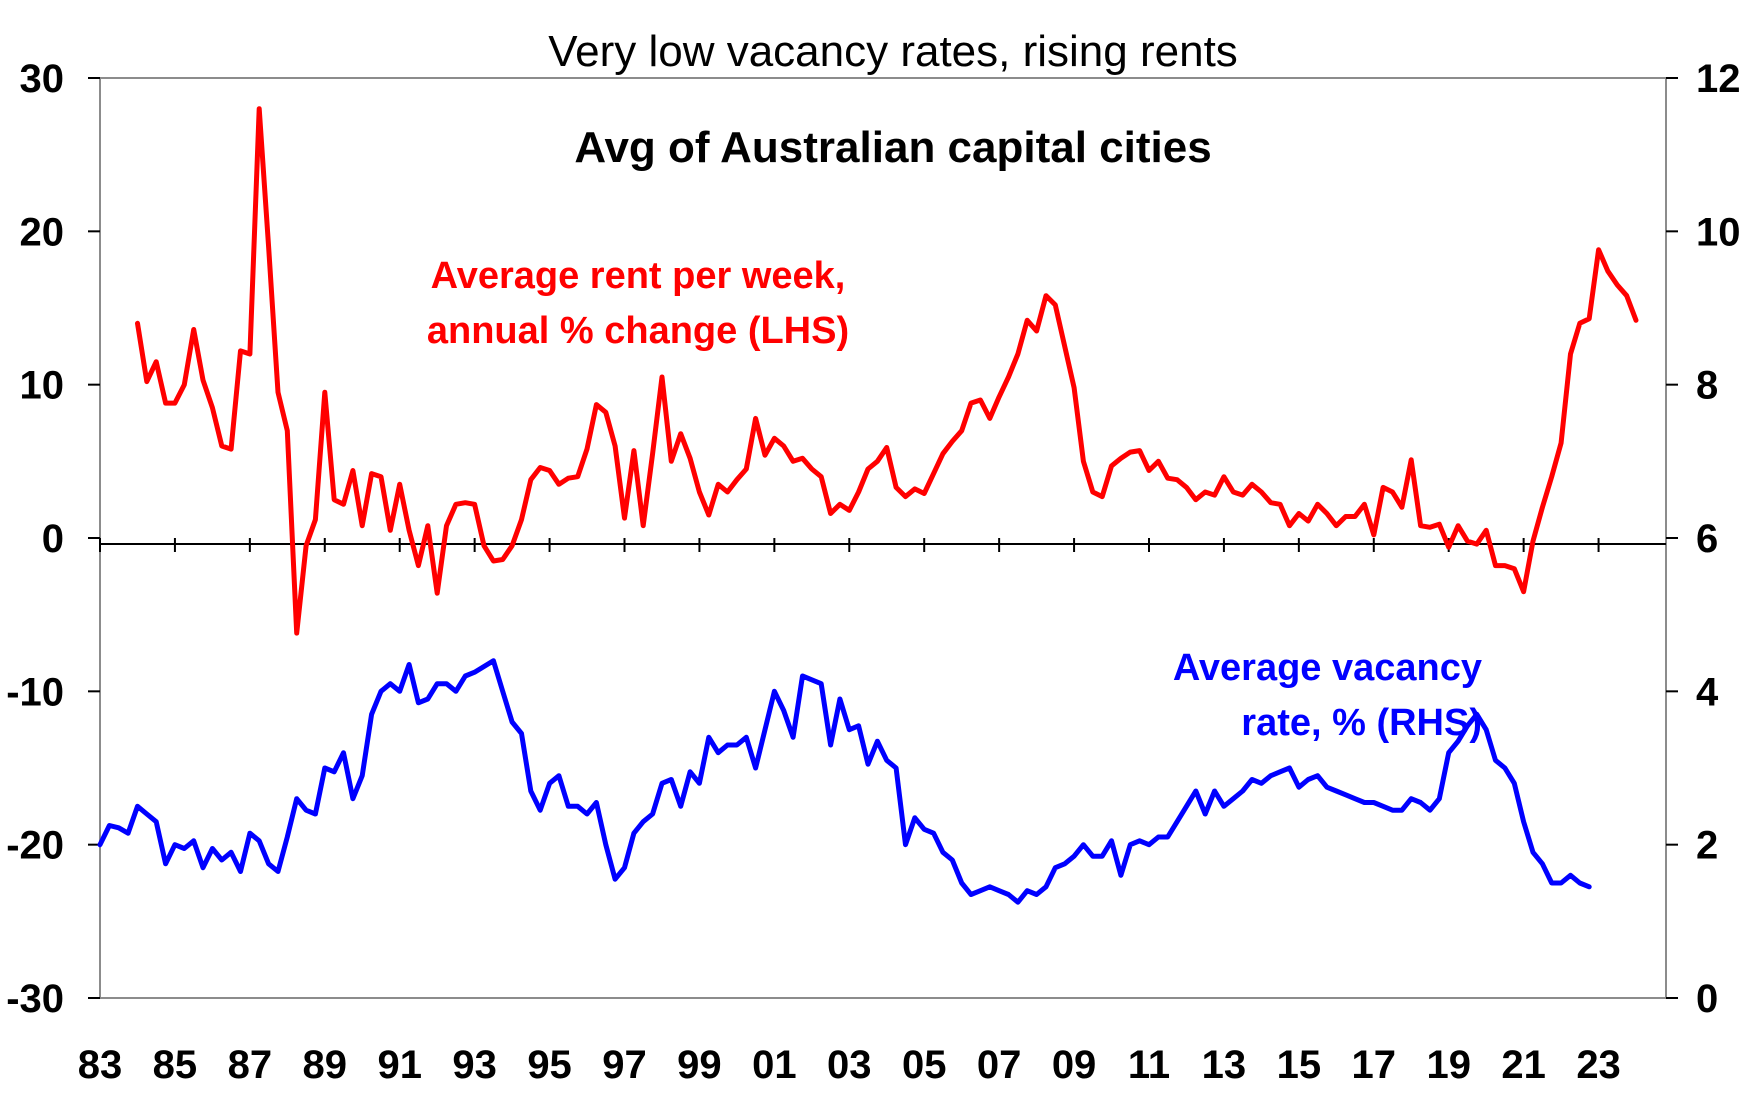  What do you see at coordinates (1074, 1065) in the screenshot?
I see `x-tick-label: 09` at bounding box center [1074, 1065].